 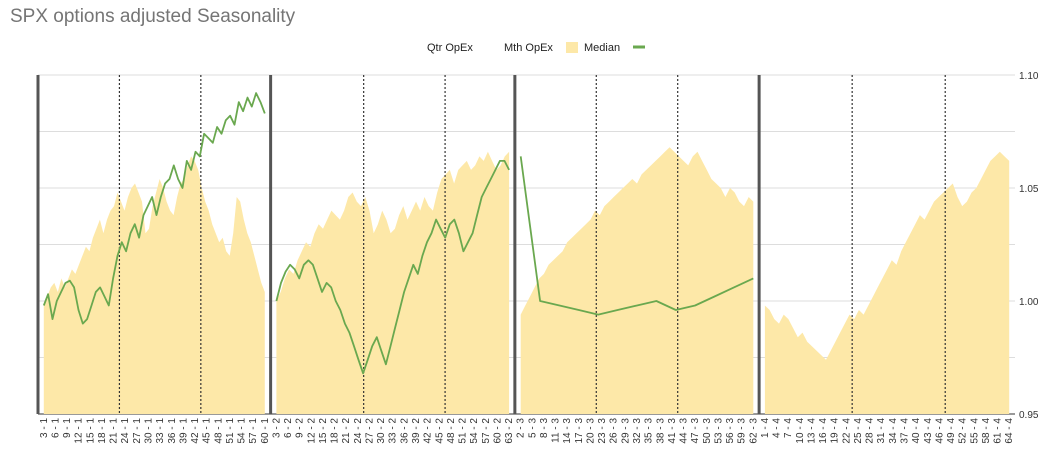 I want to click on x-tick-label: 2 - 3, so click(x=521, y=428).